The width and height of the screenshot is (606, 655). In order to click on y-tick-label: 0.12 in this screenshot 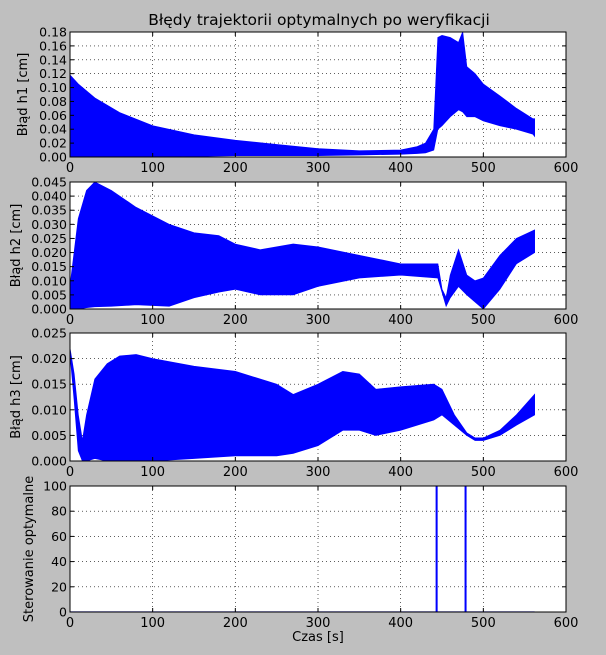, I will do `click(53, 73)`.